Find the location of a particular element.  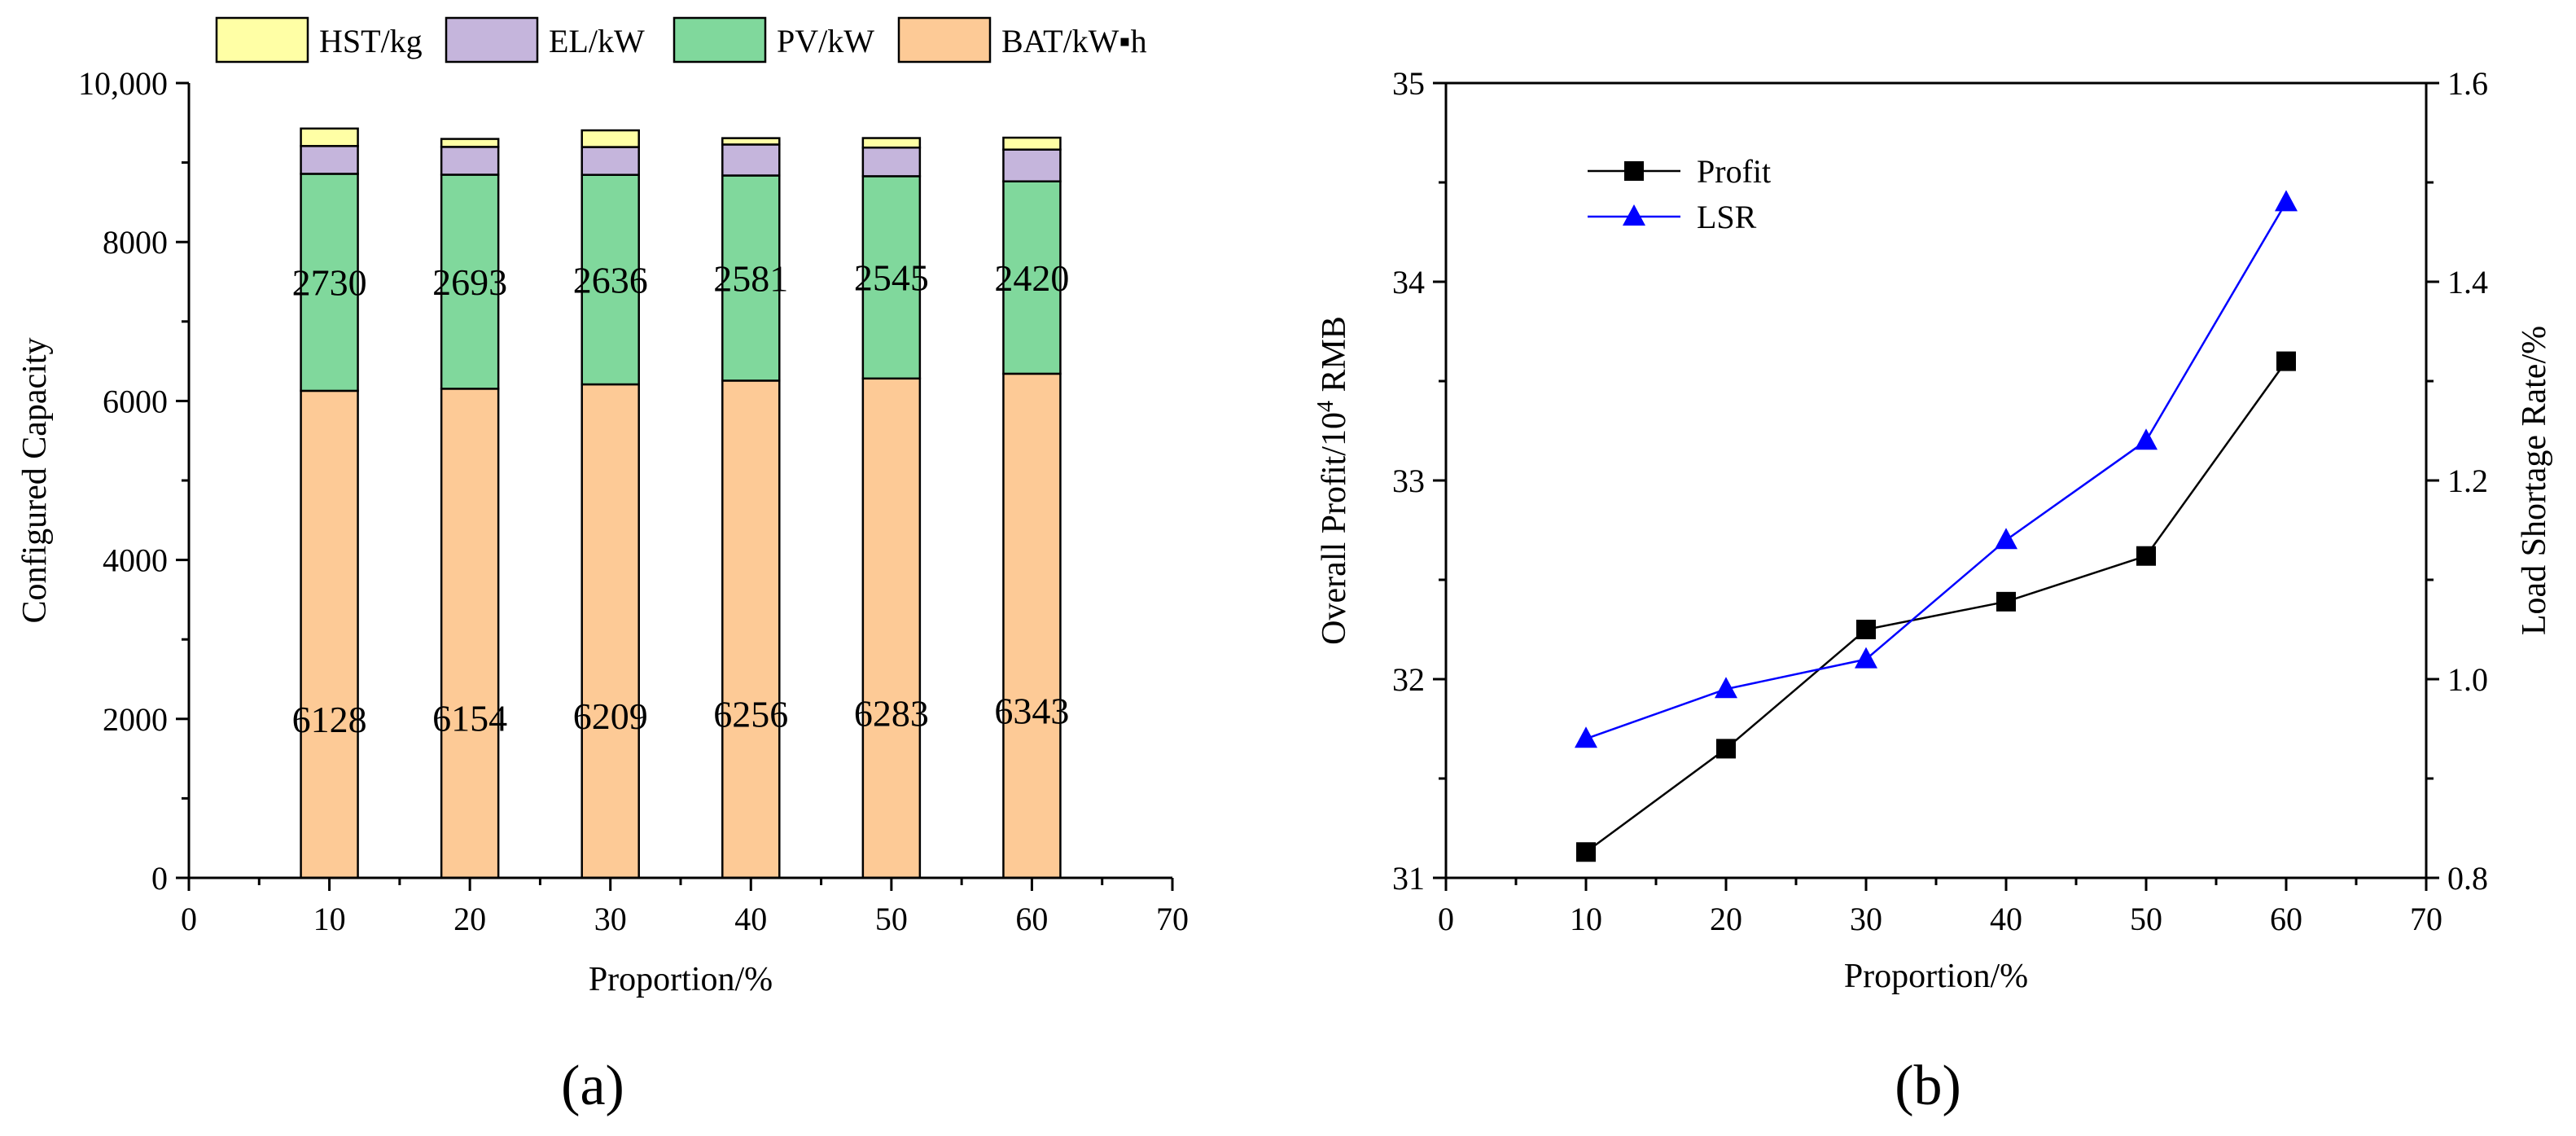

y-axis-title: Overall Profit/104 RMB is located at coordinates (1333, 480).